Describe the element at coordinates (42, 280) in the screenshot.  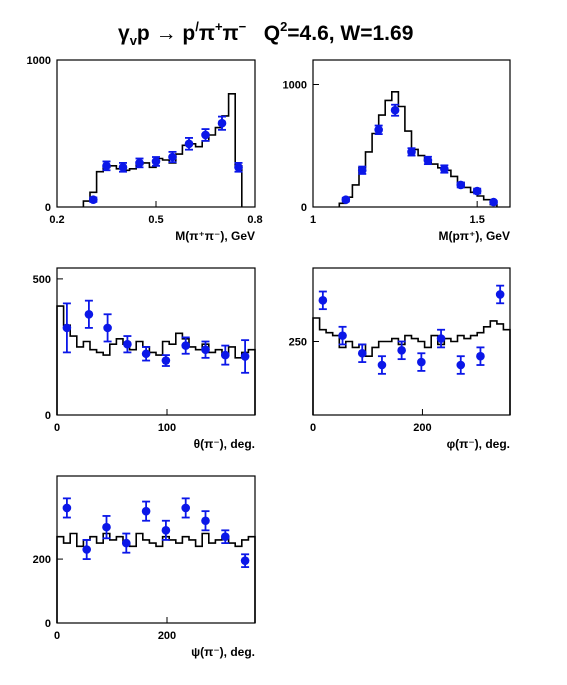
I see `y-tick-label: 500` at that location.